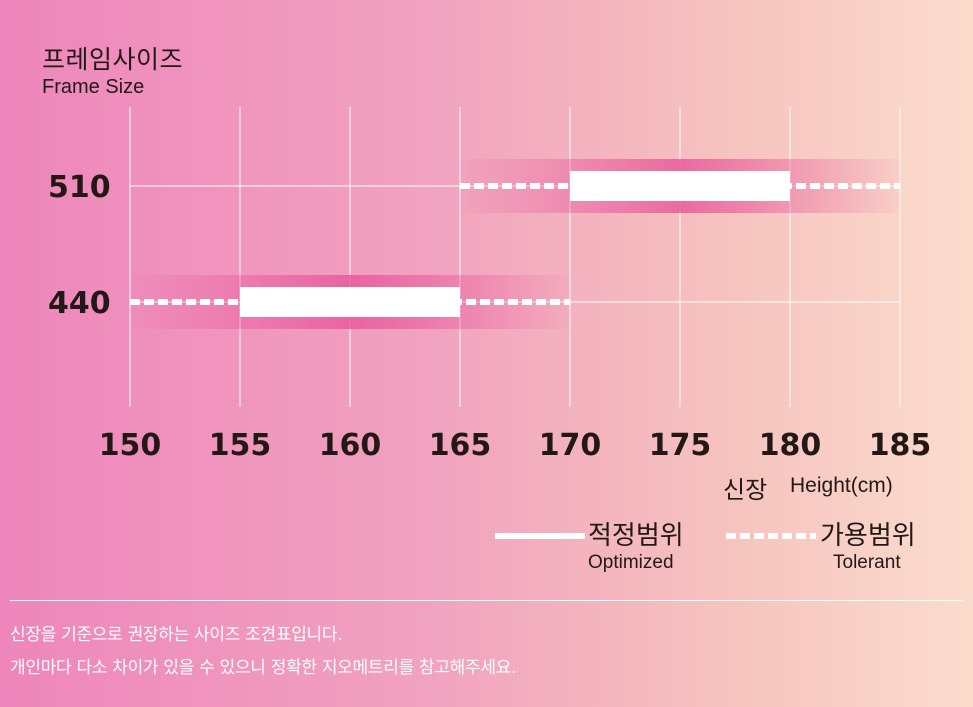  I want to click on x-tick-label: 185, so click(900, 445).